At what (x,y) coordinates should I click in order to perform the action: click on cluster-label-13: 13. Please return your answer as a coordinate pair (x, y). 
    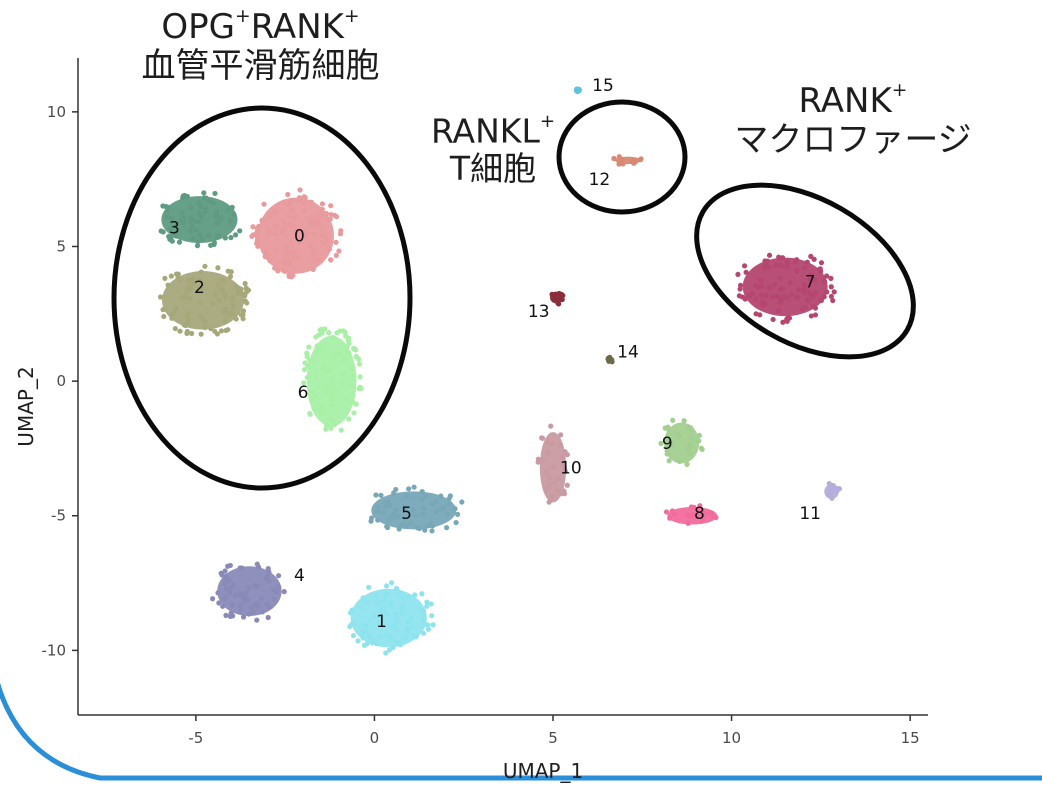
    Looking at the image, I should click on (539, 312).